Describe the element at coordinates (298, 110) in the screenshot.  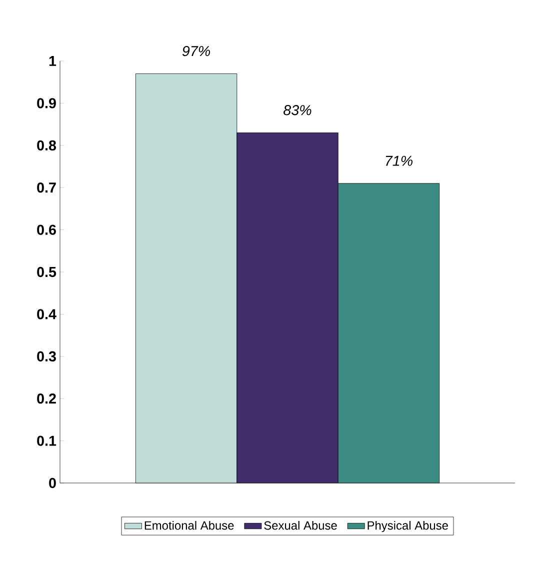
I see `data-label: 83%` at that location.